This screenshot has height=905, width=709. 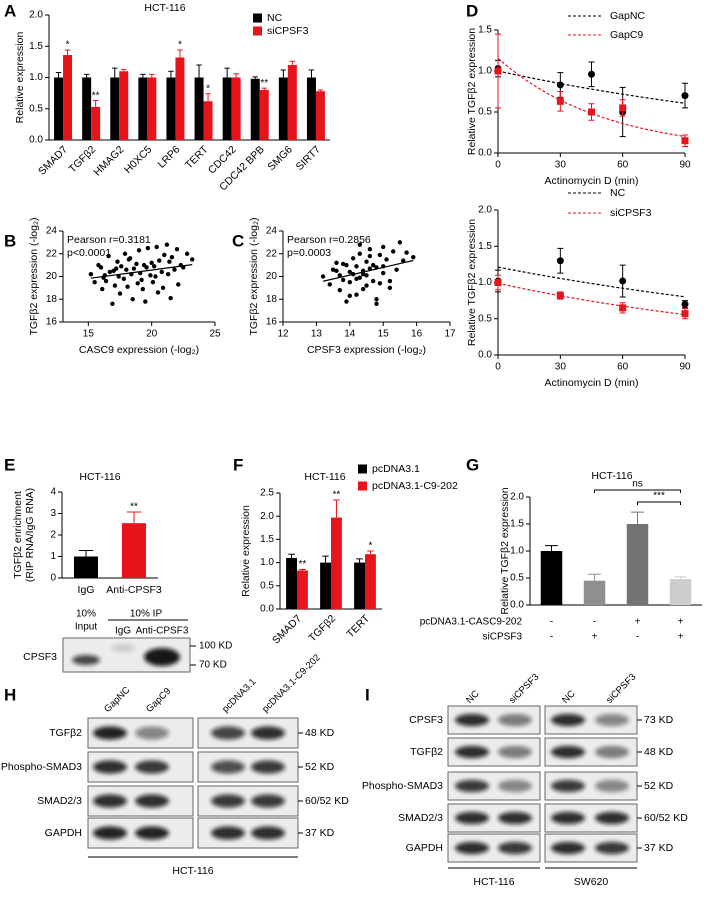 I want to click on protein-label: TGFβ2, so click(x=65, y=733).